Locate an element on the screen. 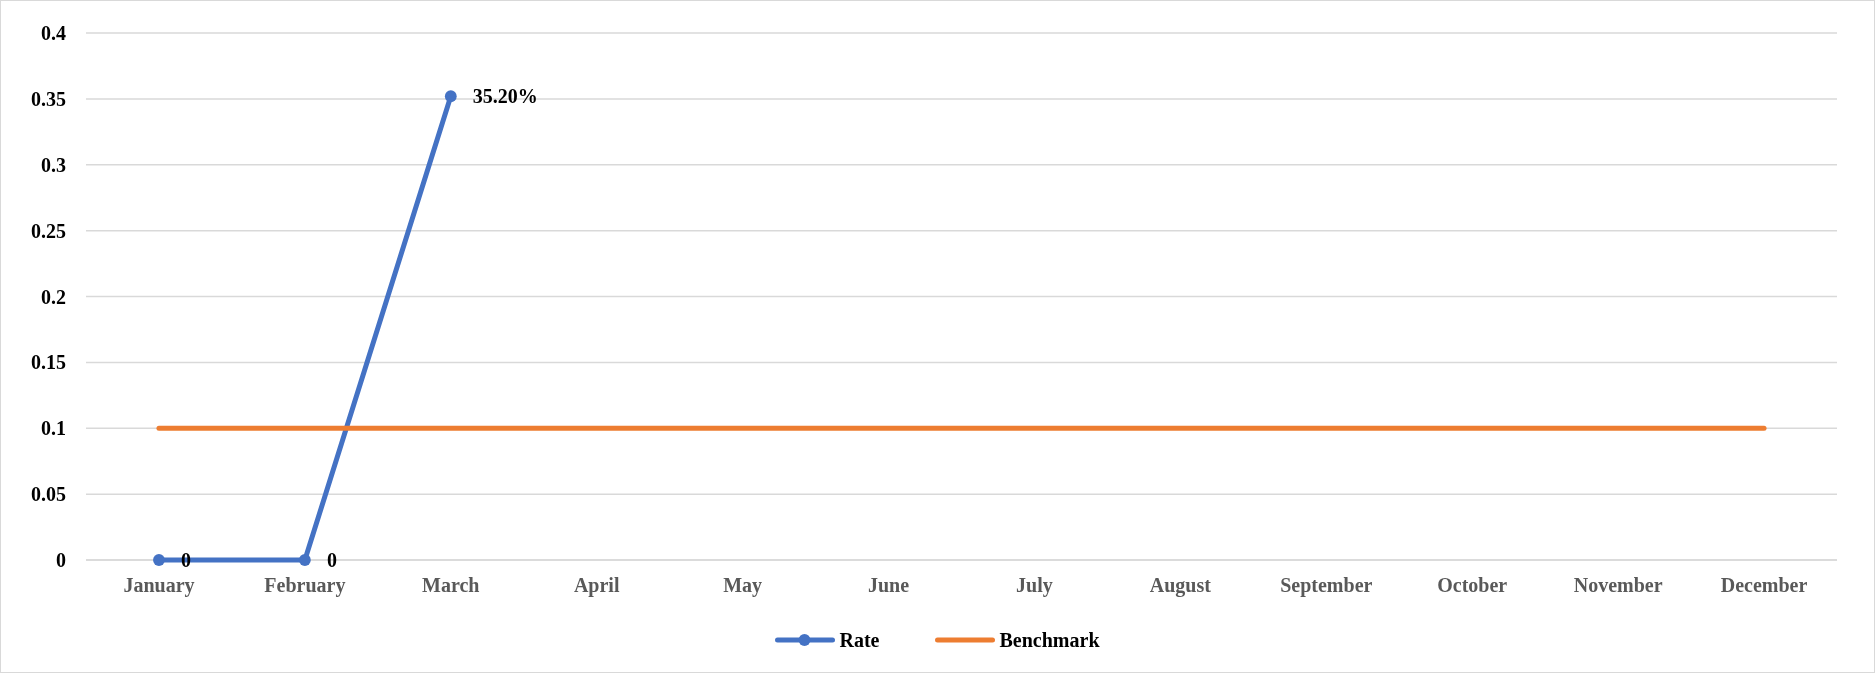 The width and height of the screenshot is (1875, 673). y-tick-label: 0.2 is located at coordinates (53, 296).